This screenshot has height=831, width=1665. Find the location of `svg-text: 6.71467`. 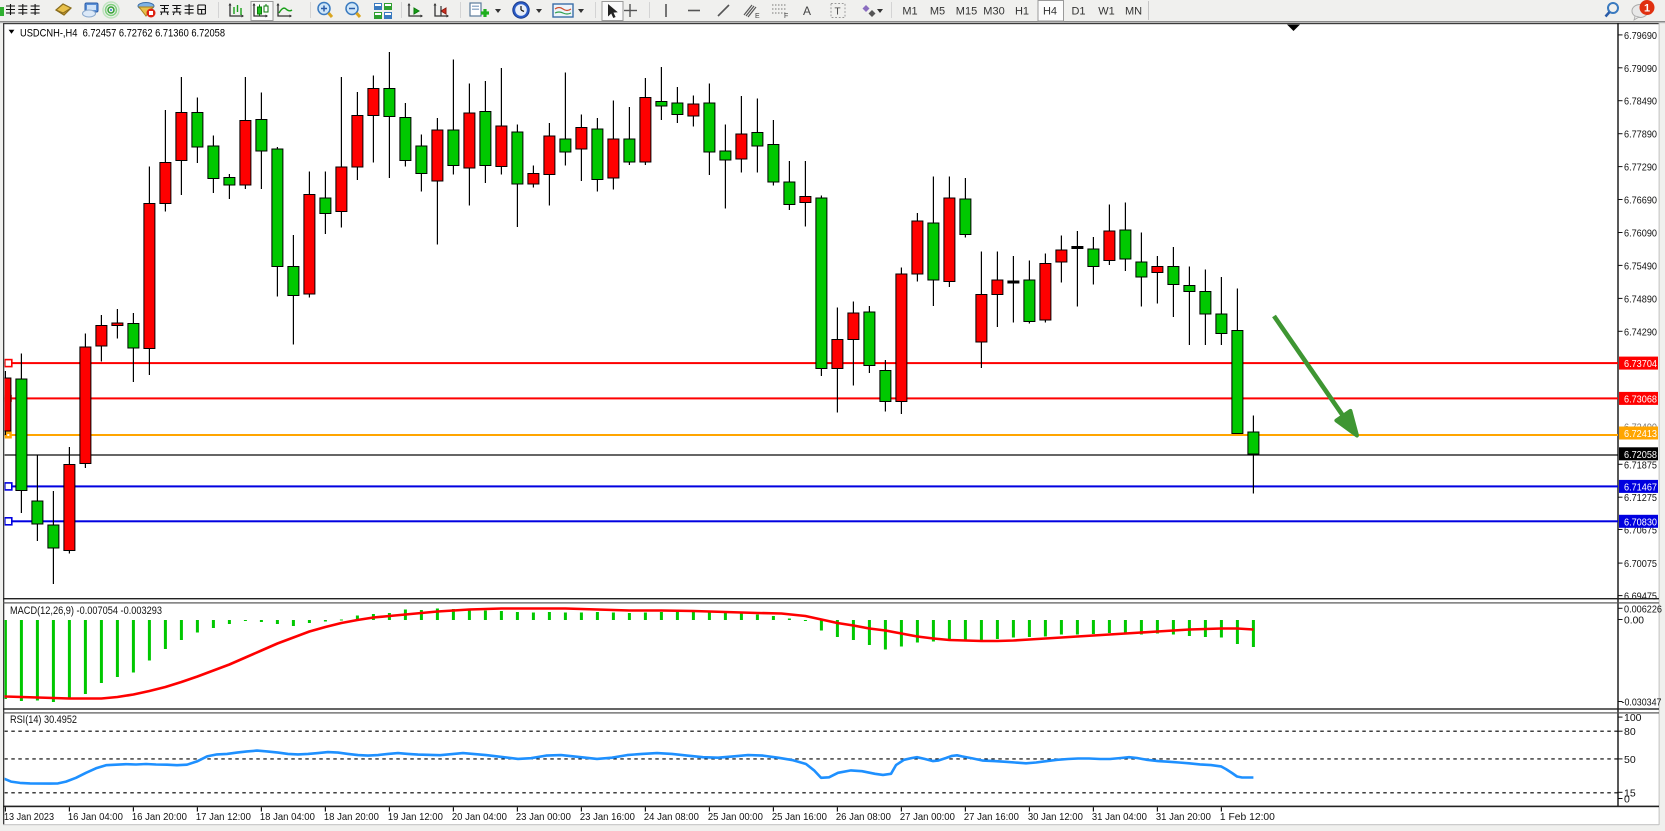

svg-text: 6.71467 is located at coordinates (1640, 487).